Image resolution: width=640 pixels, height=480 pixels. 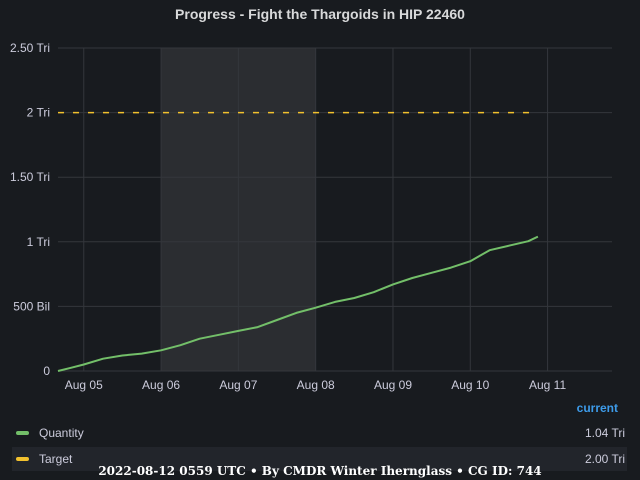 I want to click on x-tick-label: Aug 06, so click(x=161, y=385).